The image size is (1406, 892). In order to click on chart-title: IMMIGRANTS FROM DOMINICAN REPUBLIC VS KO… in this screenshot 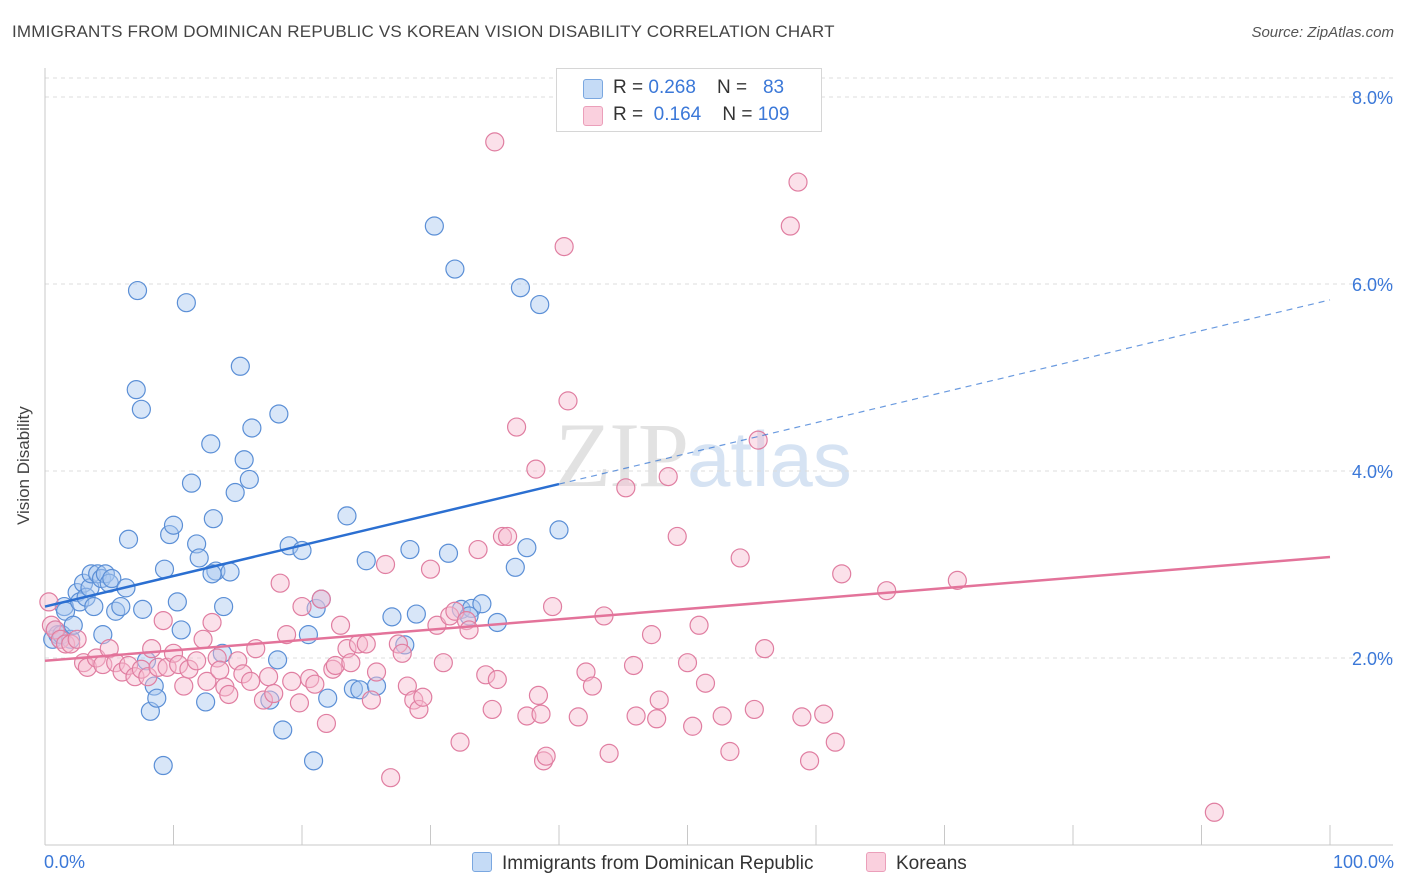, I will do `click(423, 31)`.